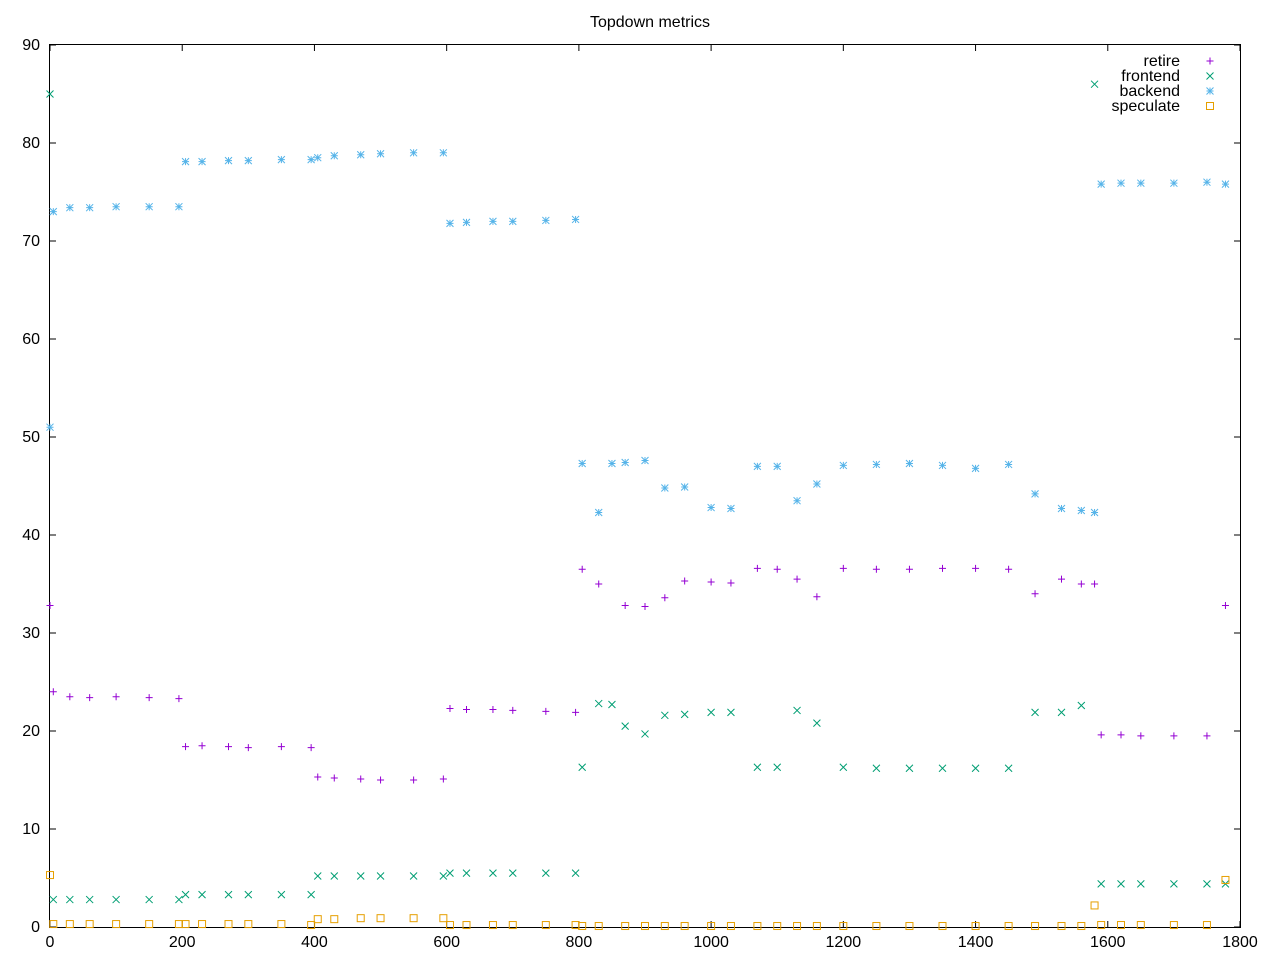 Image resolution: width=1280 pixels, height=960 pixels. I want to click on legend-marker-backend, so click(1210, 91).